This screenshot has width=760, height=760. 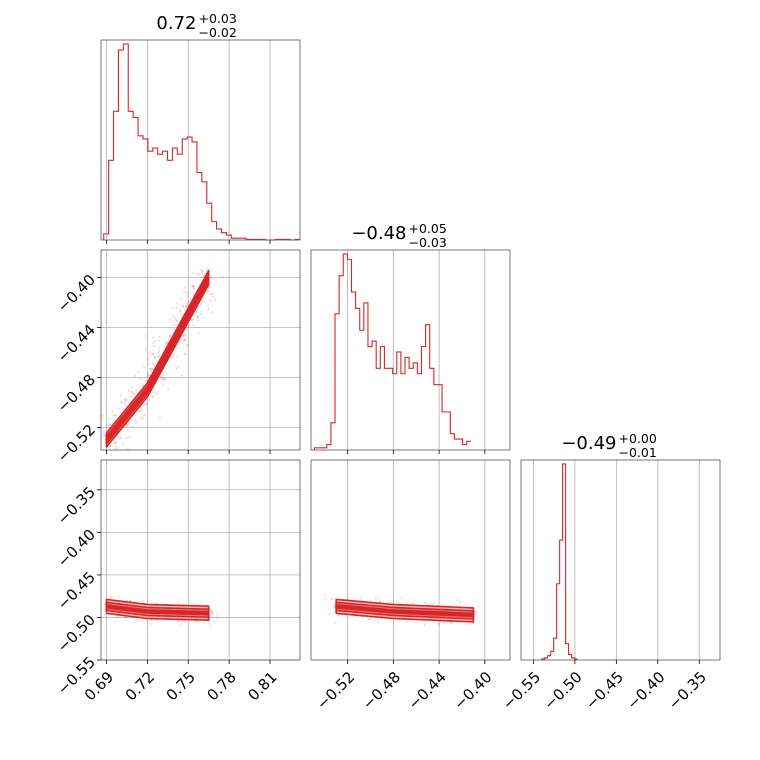 What do you see at coordinates (76, 548) in the screenshot?
I see `y-tick-label: −0.40` at bounding box center [76, 548].